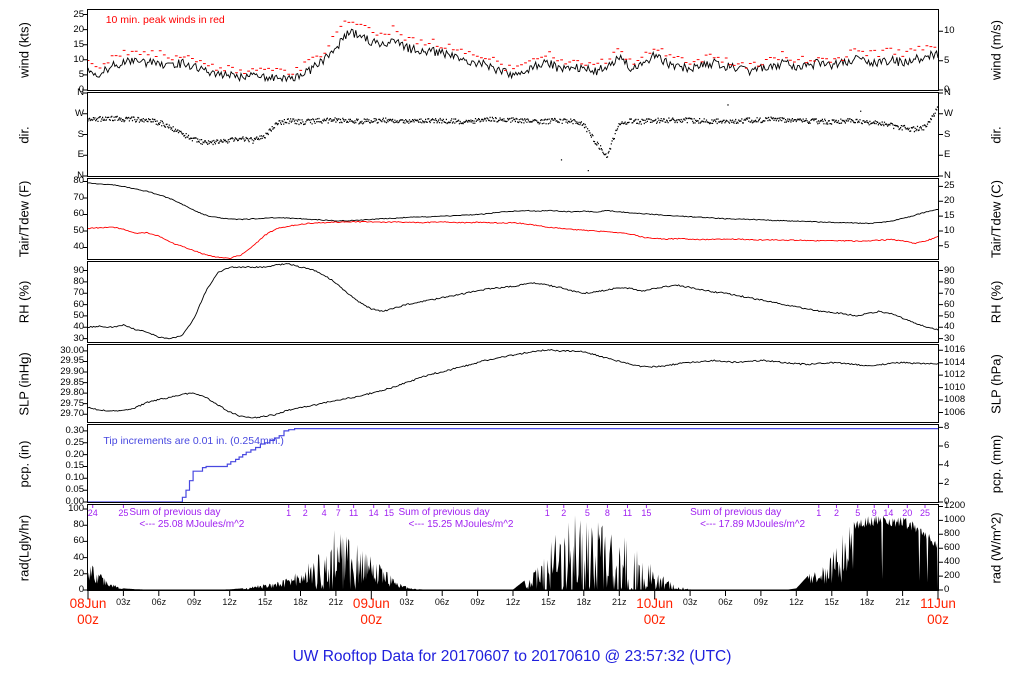 The image size is (1024, 700). What do you see at coordinates (78, 338) in the screenshot?
I see `rh-ytick-left: 30` at bounding box center [78, 338].